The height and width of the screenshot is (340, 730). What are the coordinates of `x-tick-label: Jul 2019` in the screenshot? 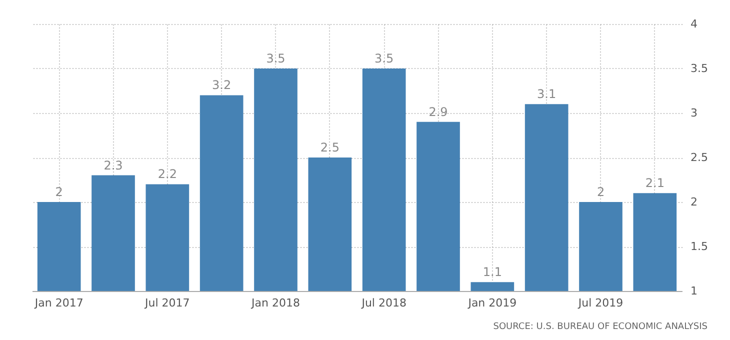 It's located at (600, 303).